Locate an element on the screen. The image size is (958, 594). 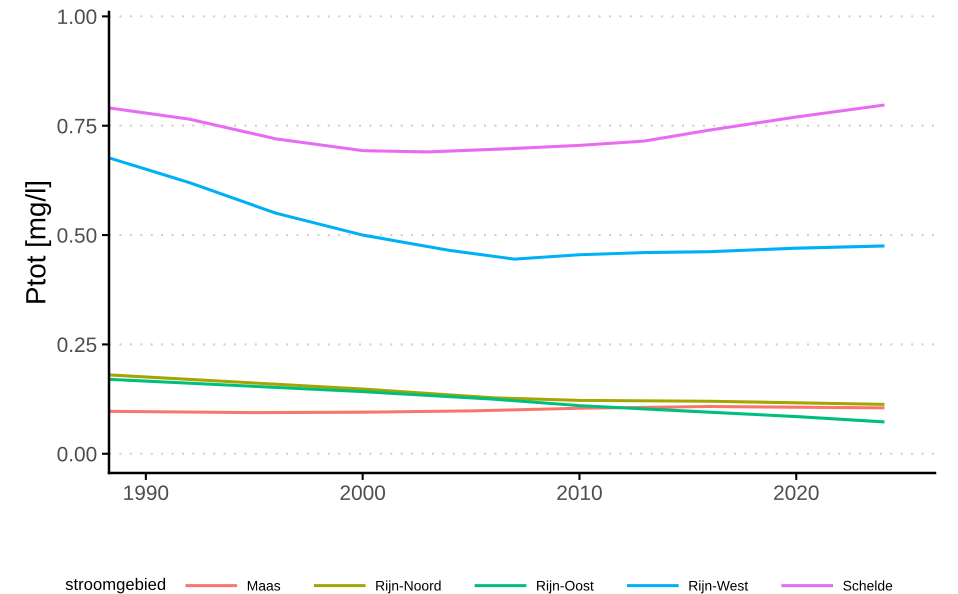
legend-label: Rijn-Noord is located at coordinates (408, 587).